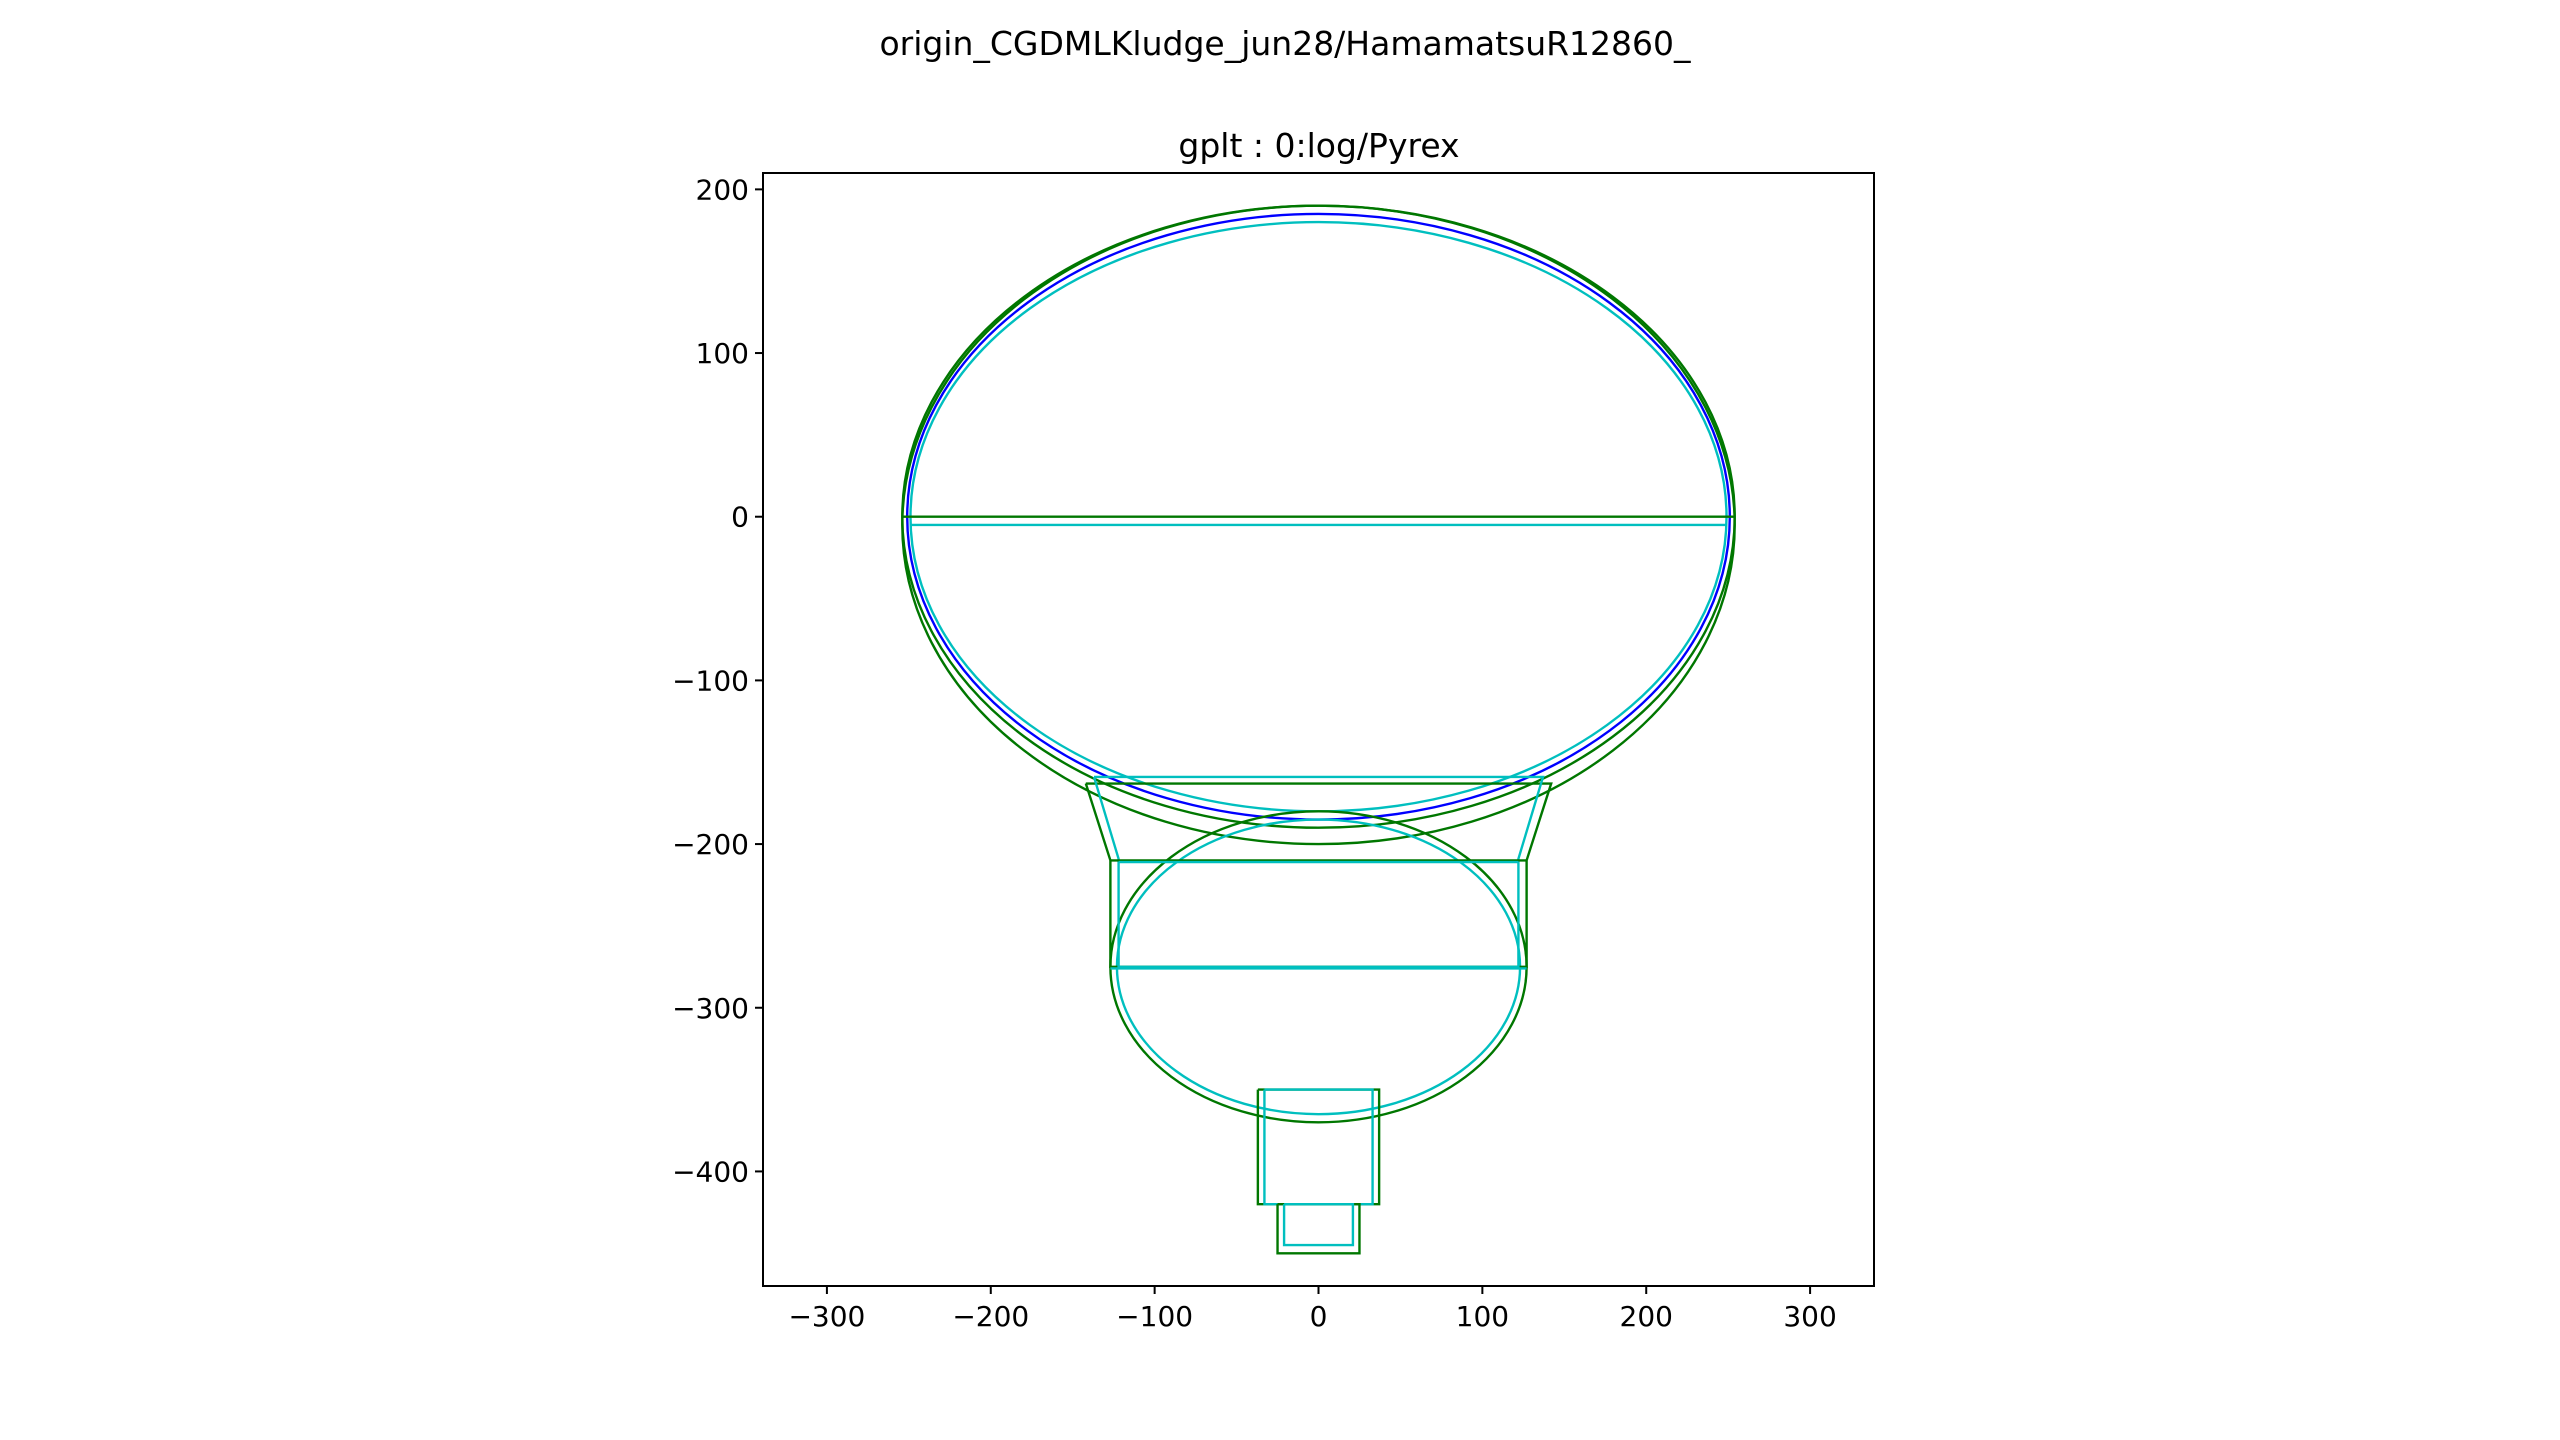 This screenshot has height=1440, width=2560. What do you see at coordinates (710, 1171) in the screenshot?
I see `y-tick-label: −400` at bounding box center [710, 1171].